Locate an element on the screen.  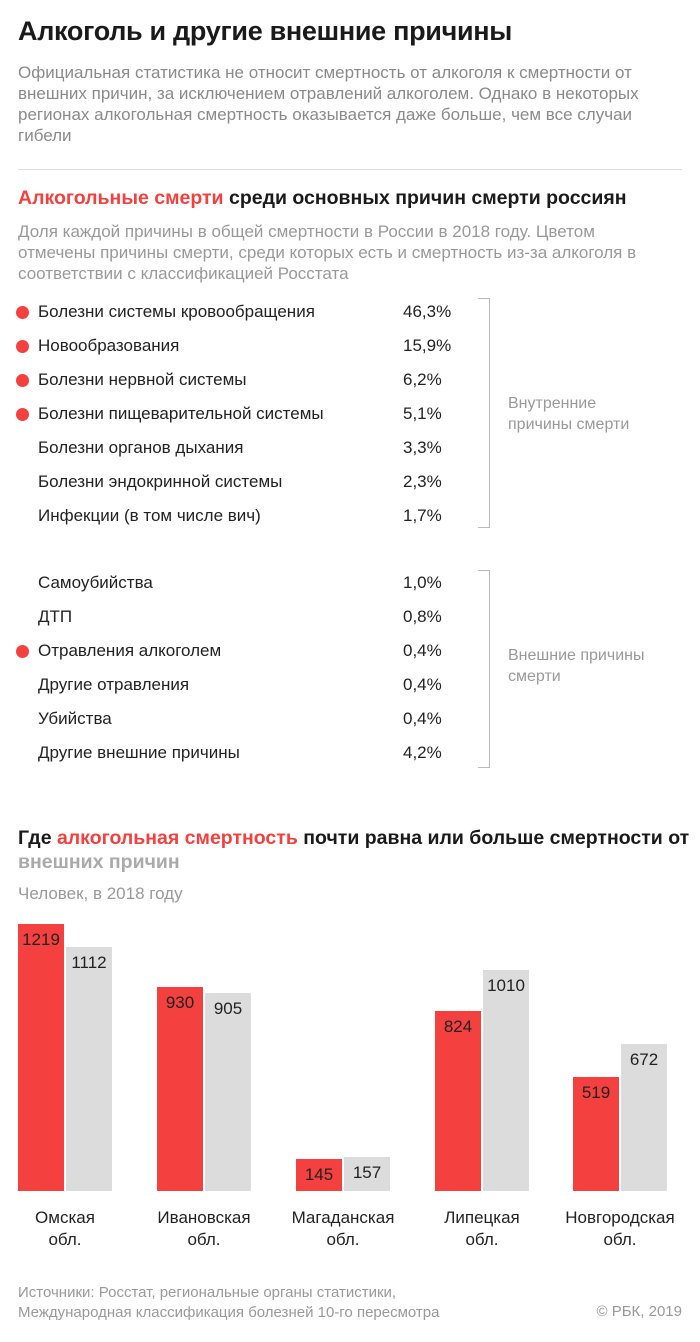
cause-value: 4,2% is located at coordinates (422, 752).